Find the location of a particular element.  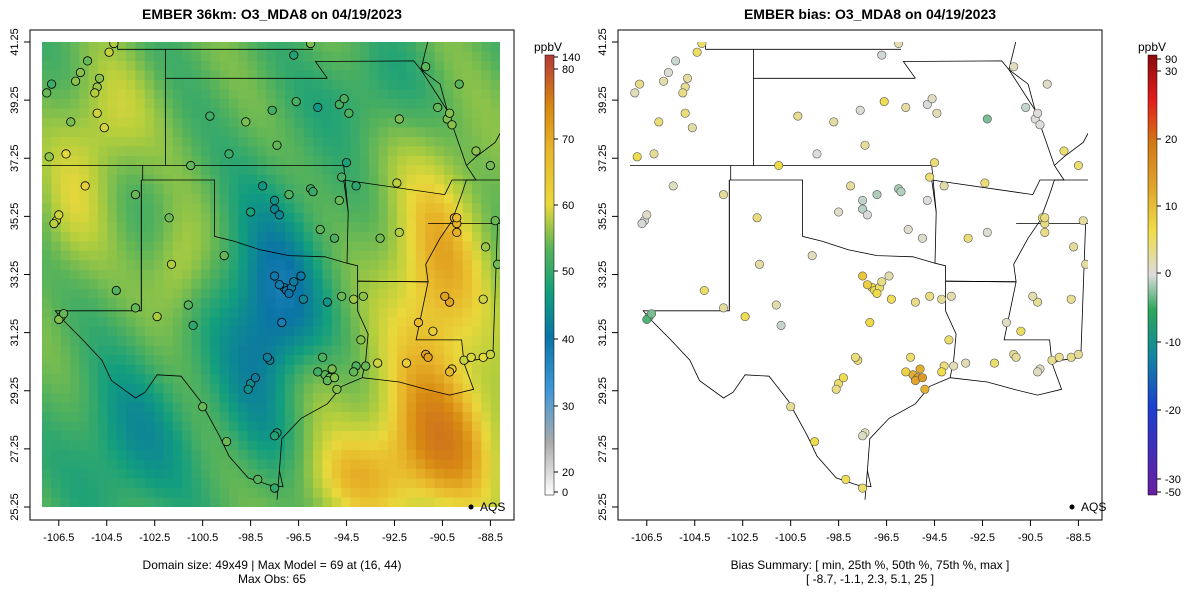

y-tick-label: 37.25 is located at coordinates (15, 158).